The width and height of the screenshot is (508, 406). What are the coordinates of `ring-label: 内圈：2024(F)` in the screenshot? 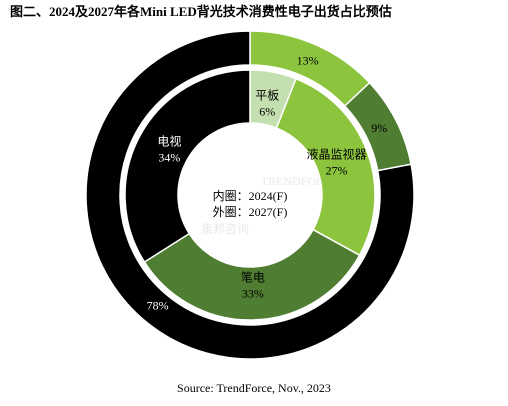 It's located at (250, 196).